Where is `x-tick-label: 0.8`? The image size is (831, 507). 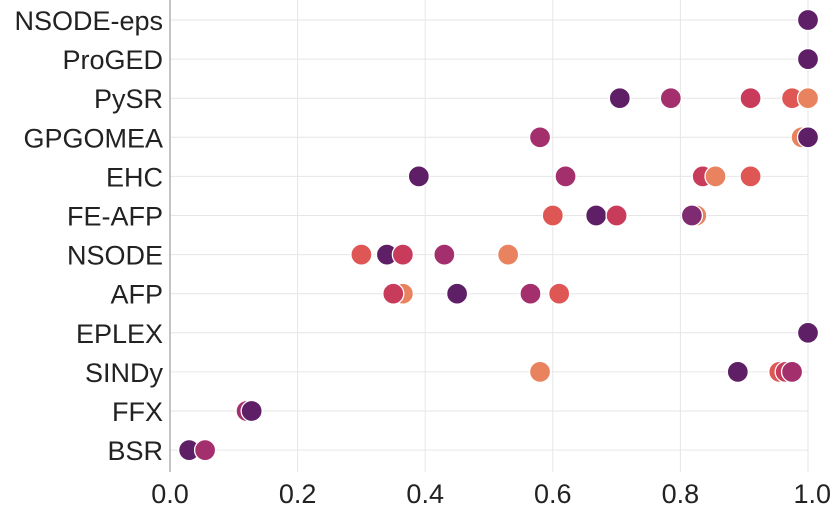 x-tick-label: 0.8 is located at coordinates (681, 493).